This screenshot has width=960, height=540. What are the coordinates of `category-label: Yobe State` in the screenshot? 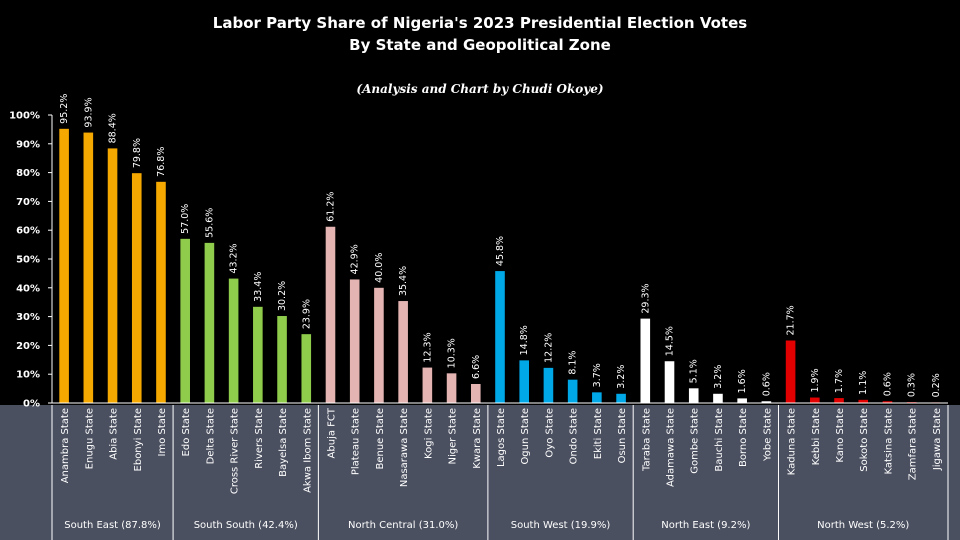 It's located at (767, 435).